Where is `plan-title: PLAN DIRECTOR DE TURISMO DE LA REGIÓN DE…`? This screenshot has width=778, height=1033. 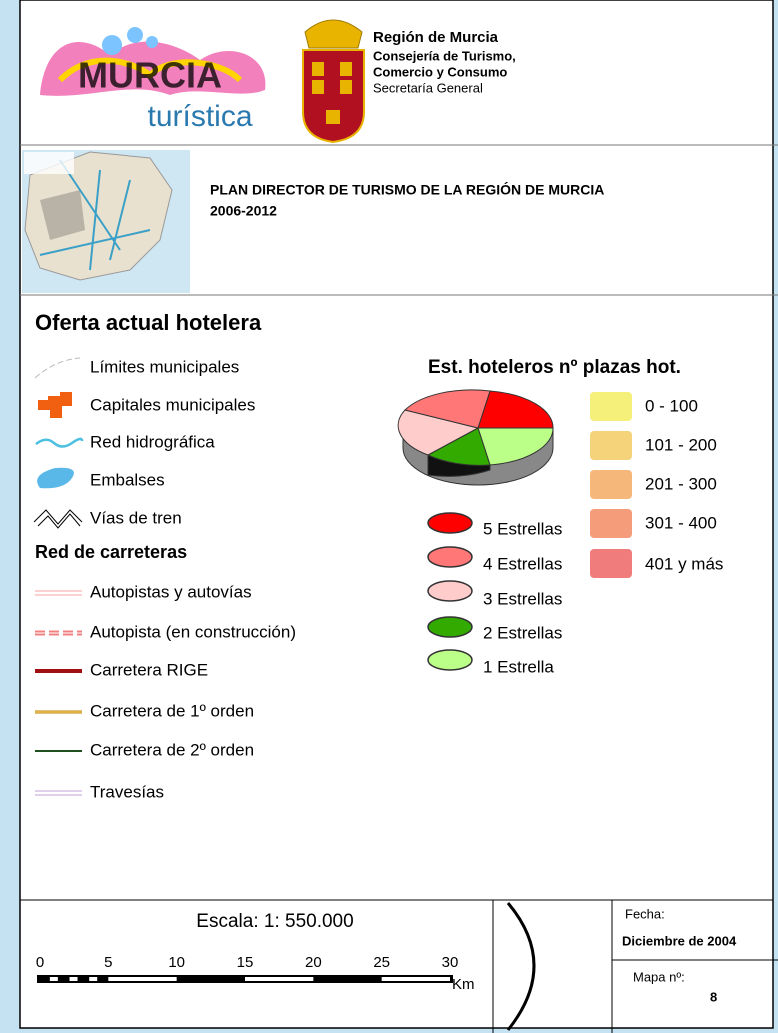
plan-title: PLAN DIRECTOR DE TURISMO DE LA REGIÓN DE… is located at coordinates (407, 189).